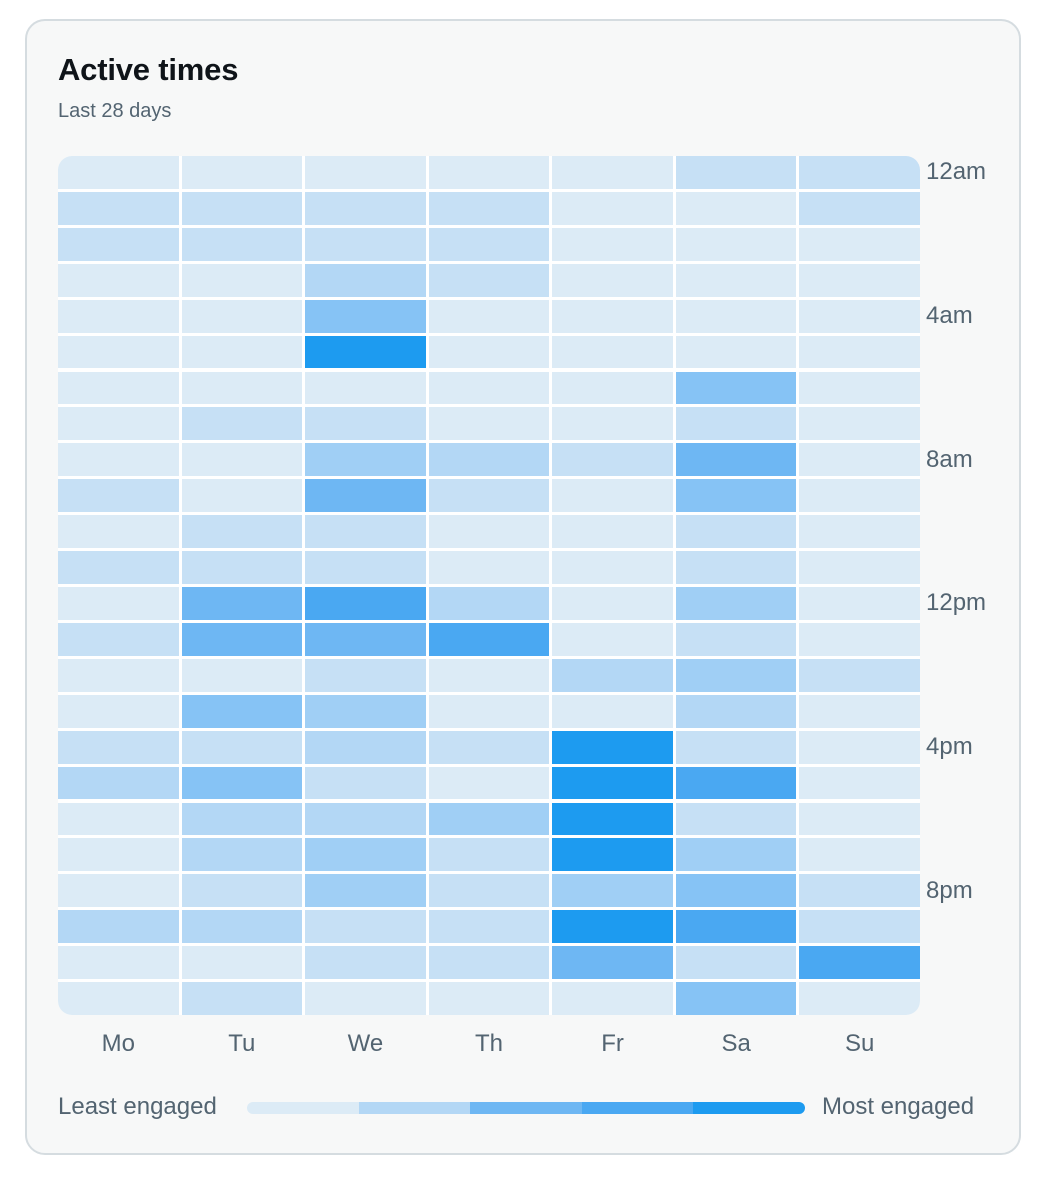 This screenshot has height=1182, width=1048. I want to click on hour-tick-label: 12am, so click(956, 172).